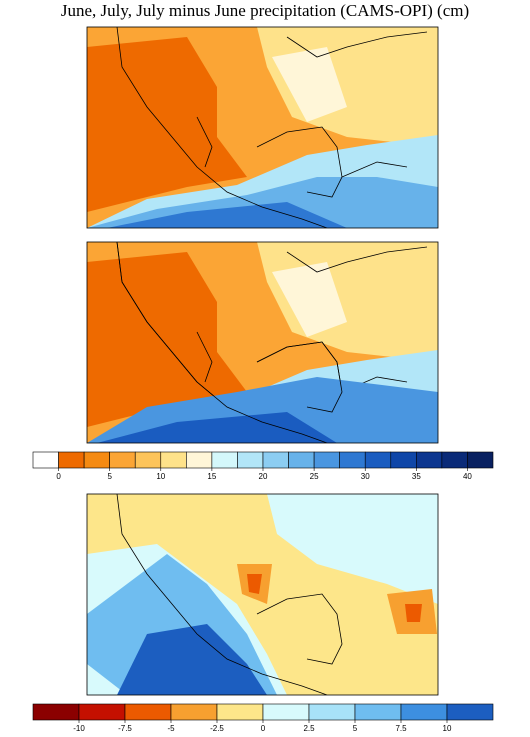 The image size is (530, 737). I want to click on tick-label: 35, so click(416, 476).